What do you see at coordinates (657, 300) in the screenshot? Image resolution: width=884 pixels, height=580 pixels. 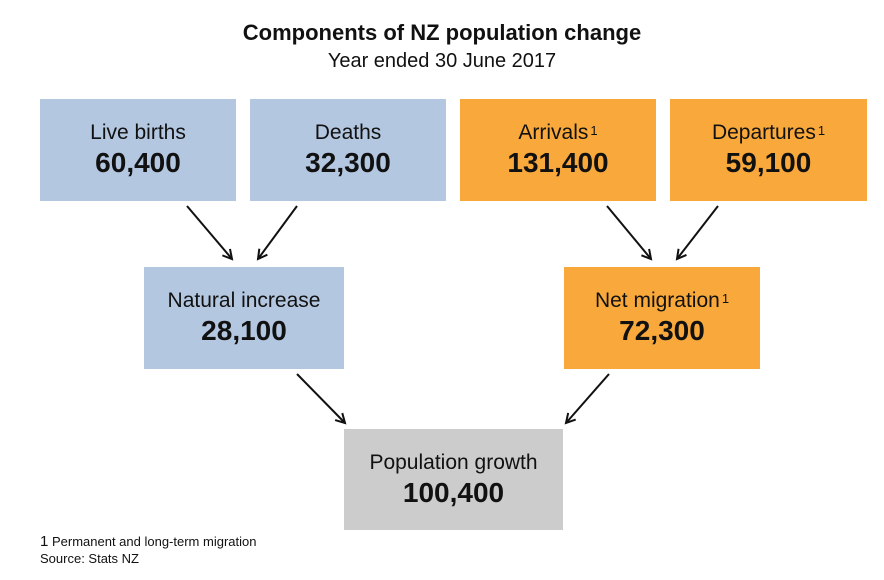 I see `net-migration-label: Net migration` at bounding box center [657, 300].